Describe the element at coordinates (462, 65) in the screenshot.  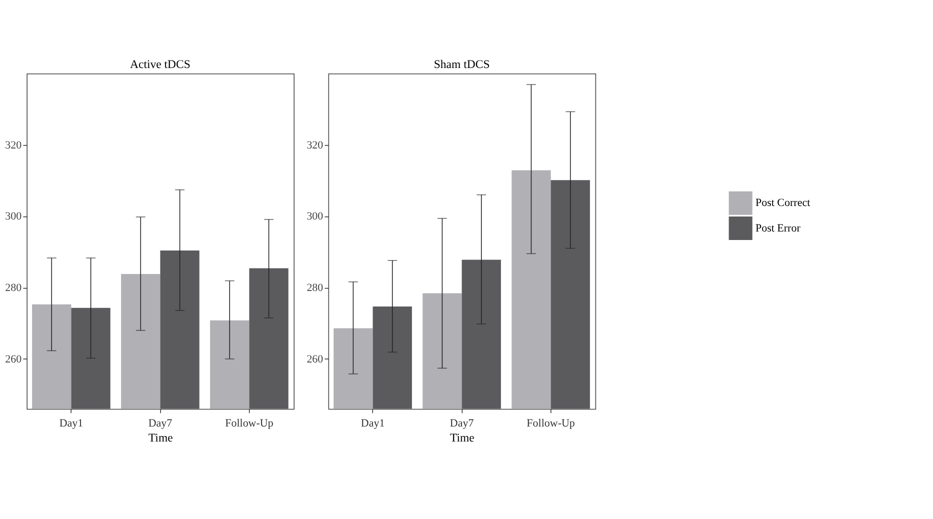
I see `chart-title: Sham tDCS` at that location.